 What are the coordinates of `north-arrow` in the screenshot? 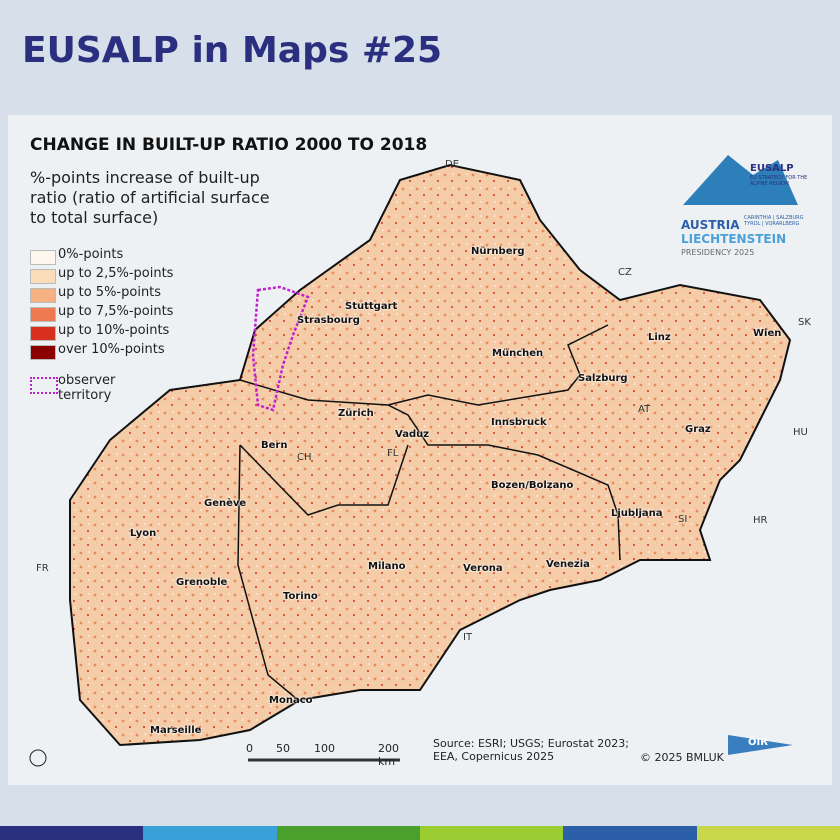 It's located at (38, 758).